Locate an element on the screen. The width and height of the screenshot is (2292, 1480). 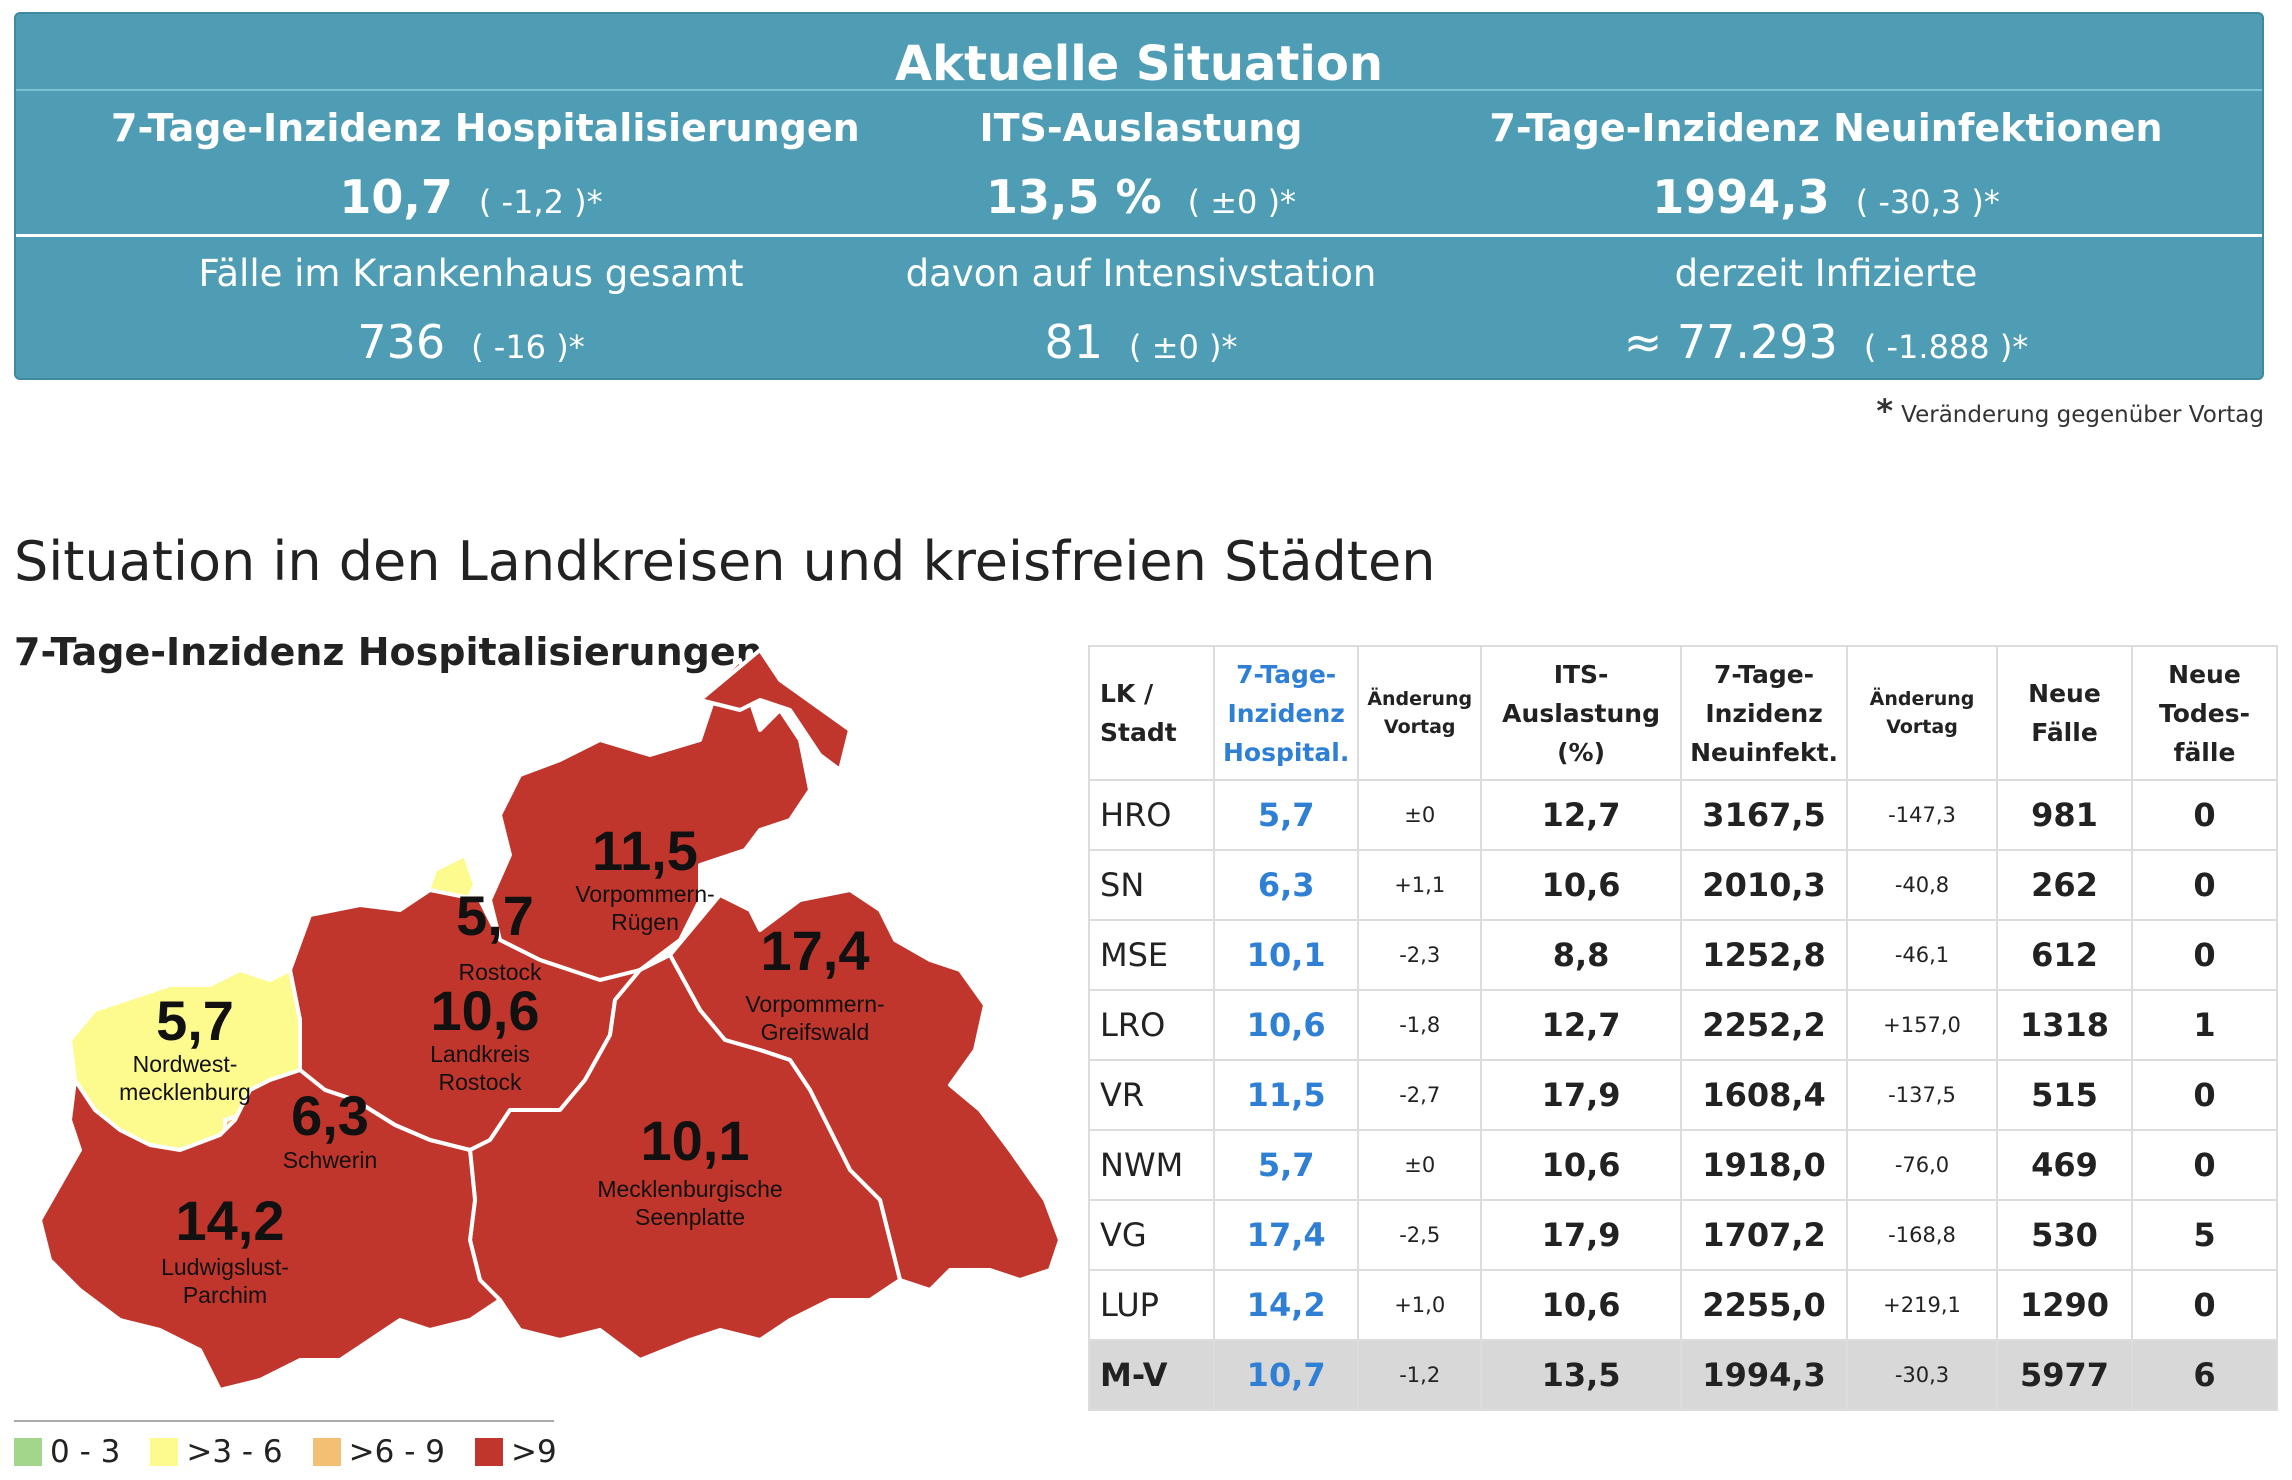
cell-infection-incidence: 2252,2 is located at coordinates (1764, 1025).